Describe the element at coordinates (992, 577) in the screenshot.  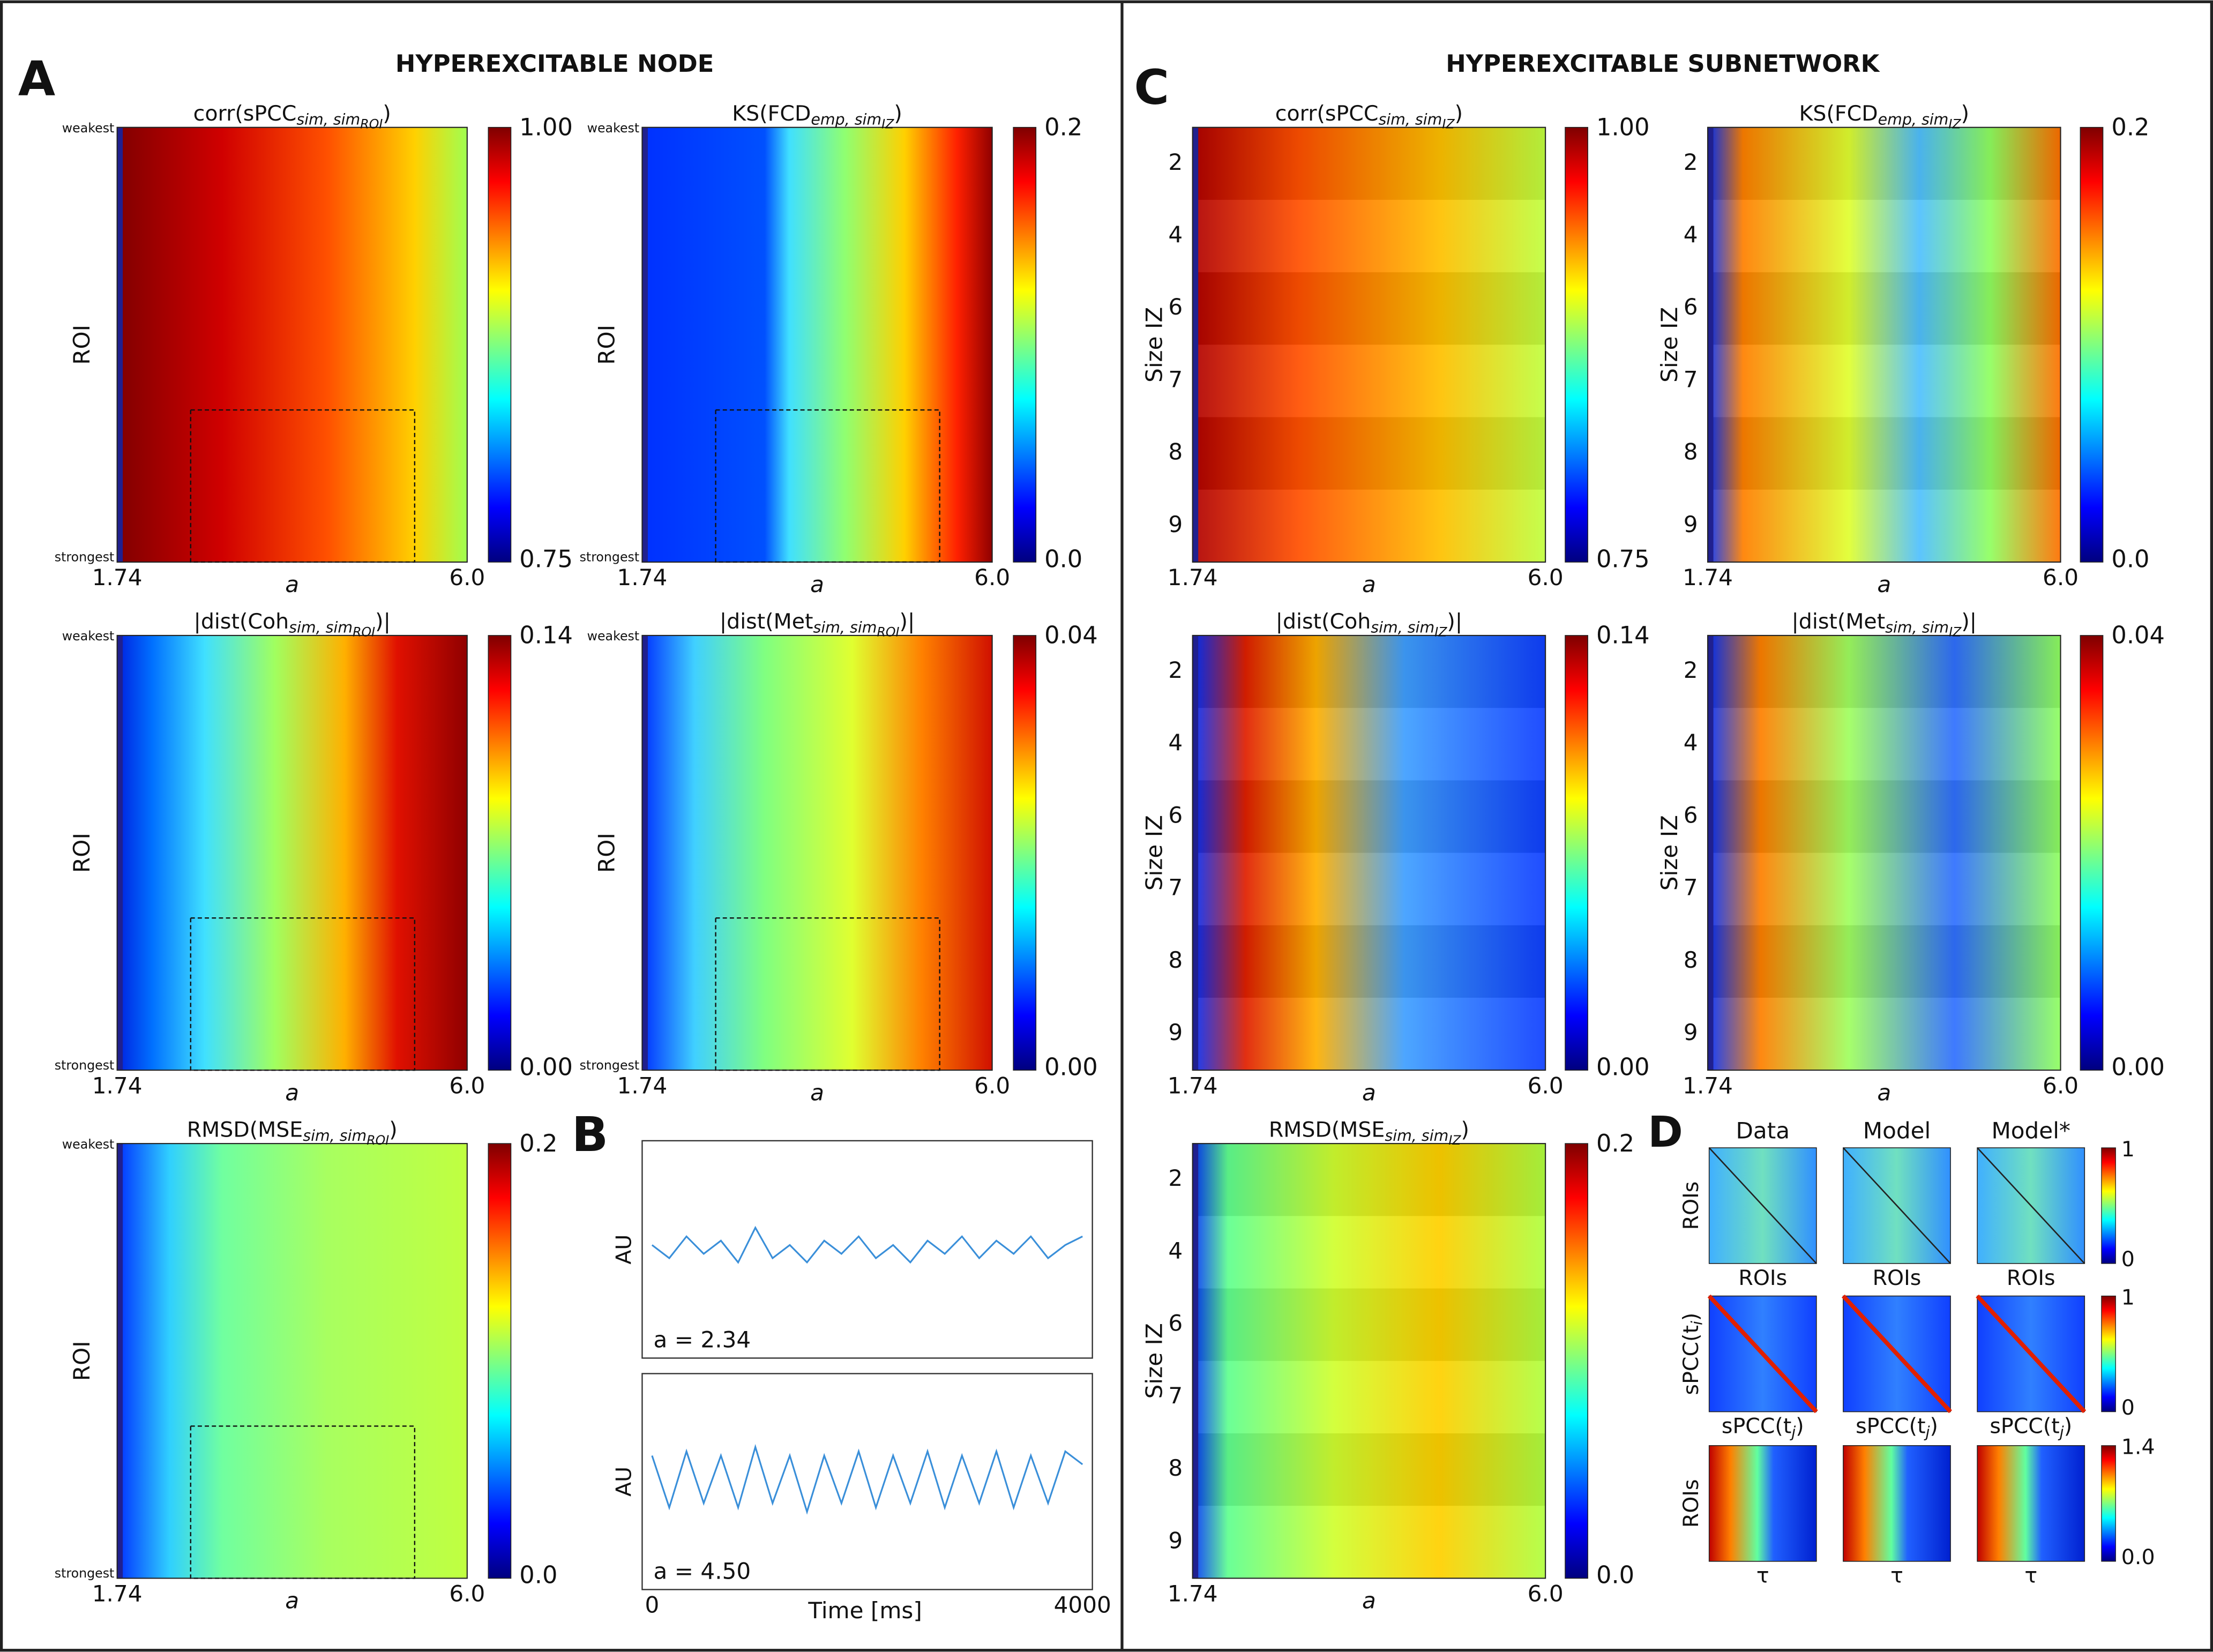
I see `x-tick-label: 6.0` at that location.